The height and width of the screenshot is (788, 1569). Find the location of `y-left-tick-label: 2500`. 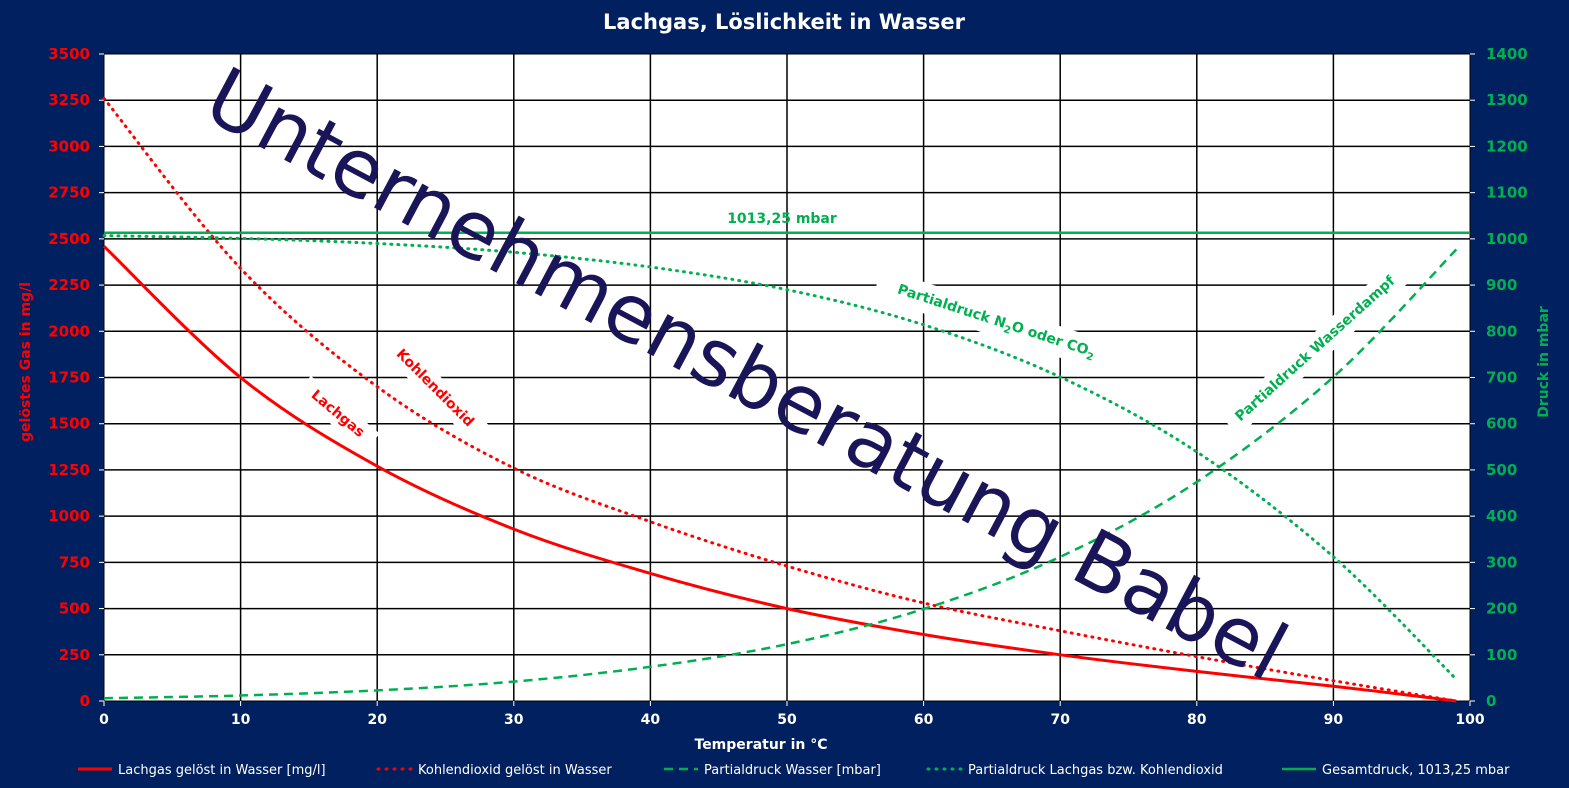

y-left-tick-label: 2500 is located at coordinates (69, 239).